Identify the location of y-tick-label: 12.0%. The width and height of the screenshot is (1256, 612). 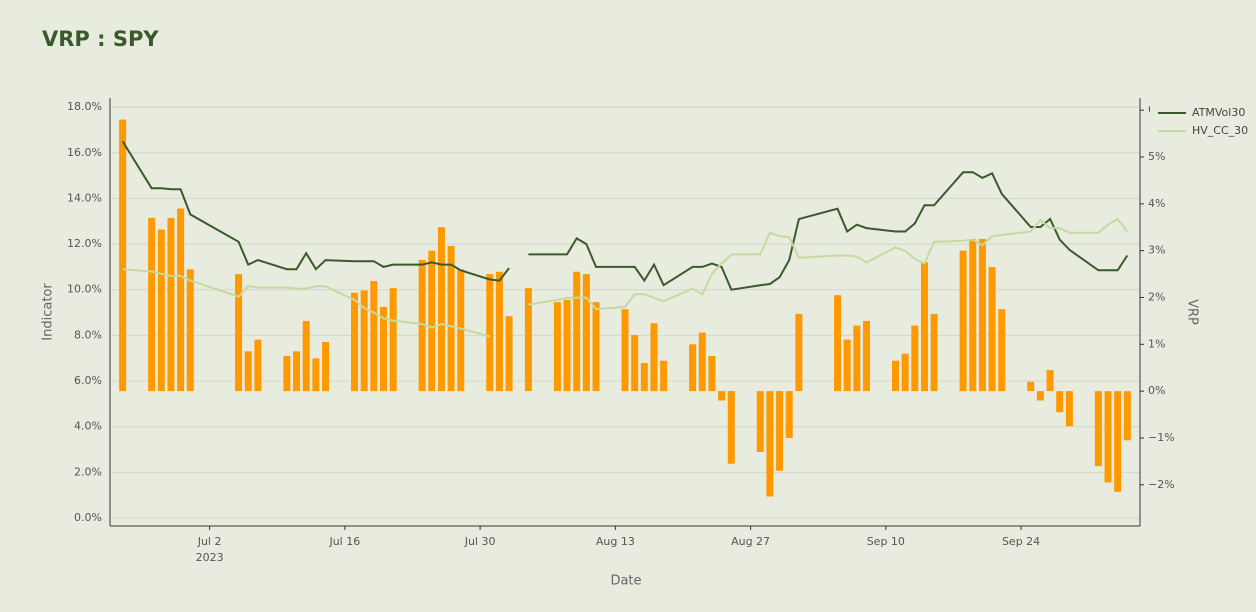
(84, 243).